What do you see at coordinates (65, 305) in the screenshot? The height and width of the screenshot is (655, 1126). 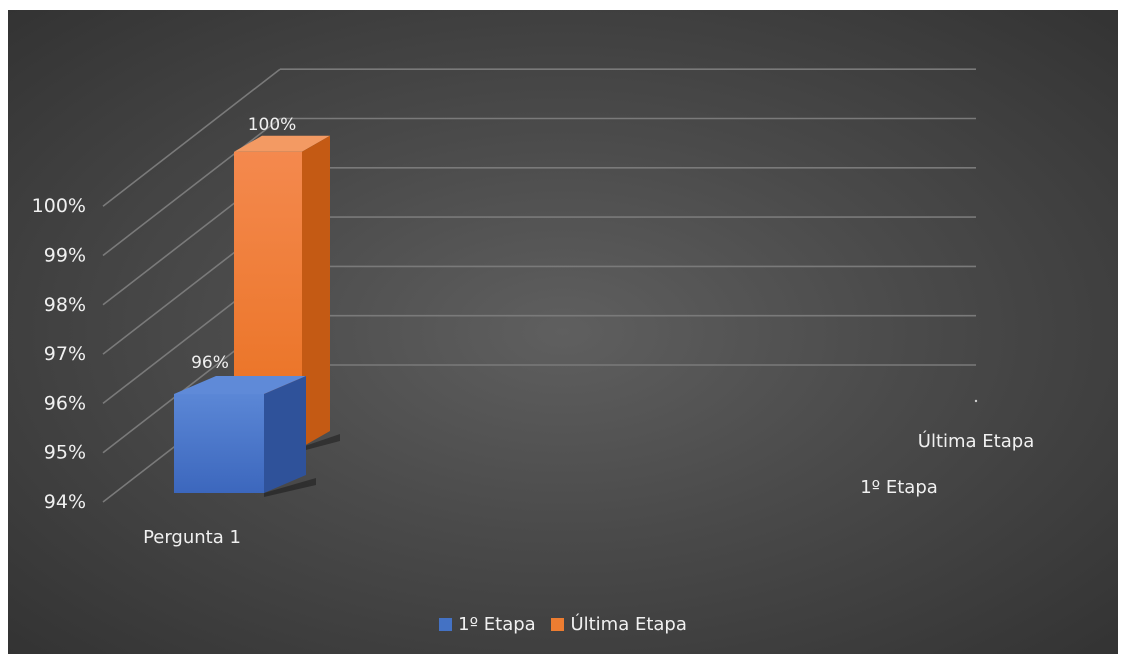 I see `y-tick-label: 98%` at bounding box center [65, 305].